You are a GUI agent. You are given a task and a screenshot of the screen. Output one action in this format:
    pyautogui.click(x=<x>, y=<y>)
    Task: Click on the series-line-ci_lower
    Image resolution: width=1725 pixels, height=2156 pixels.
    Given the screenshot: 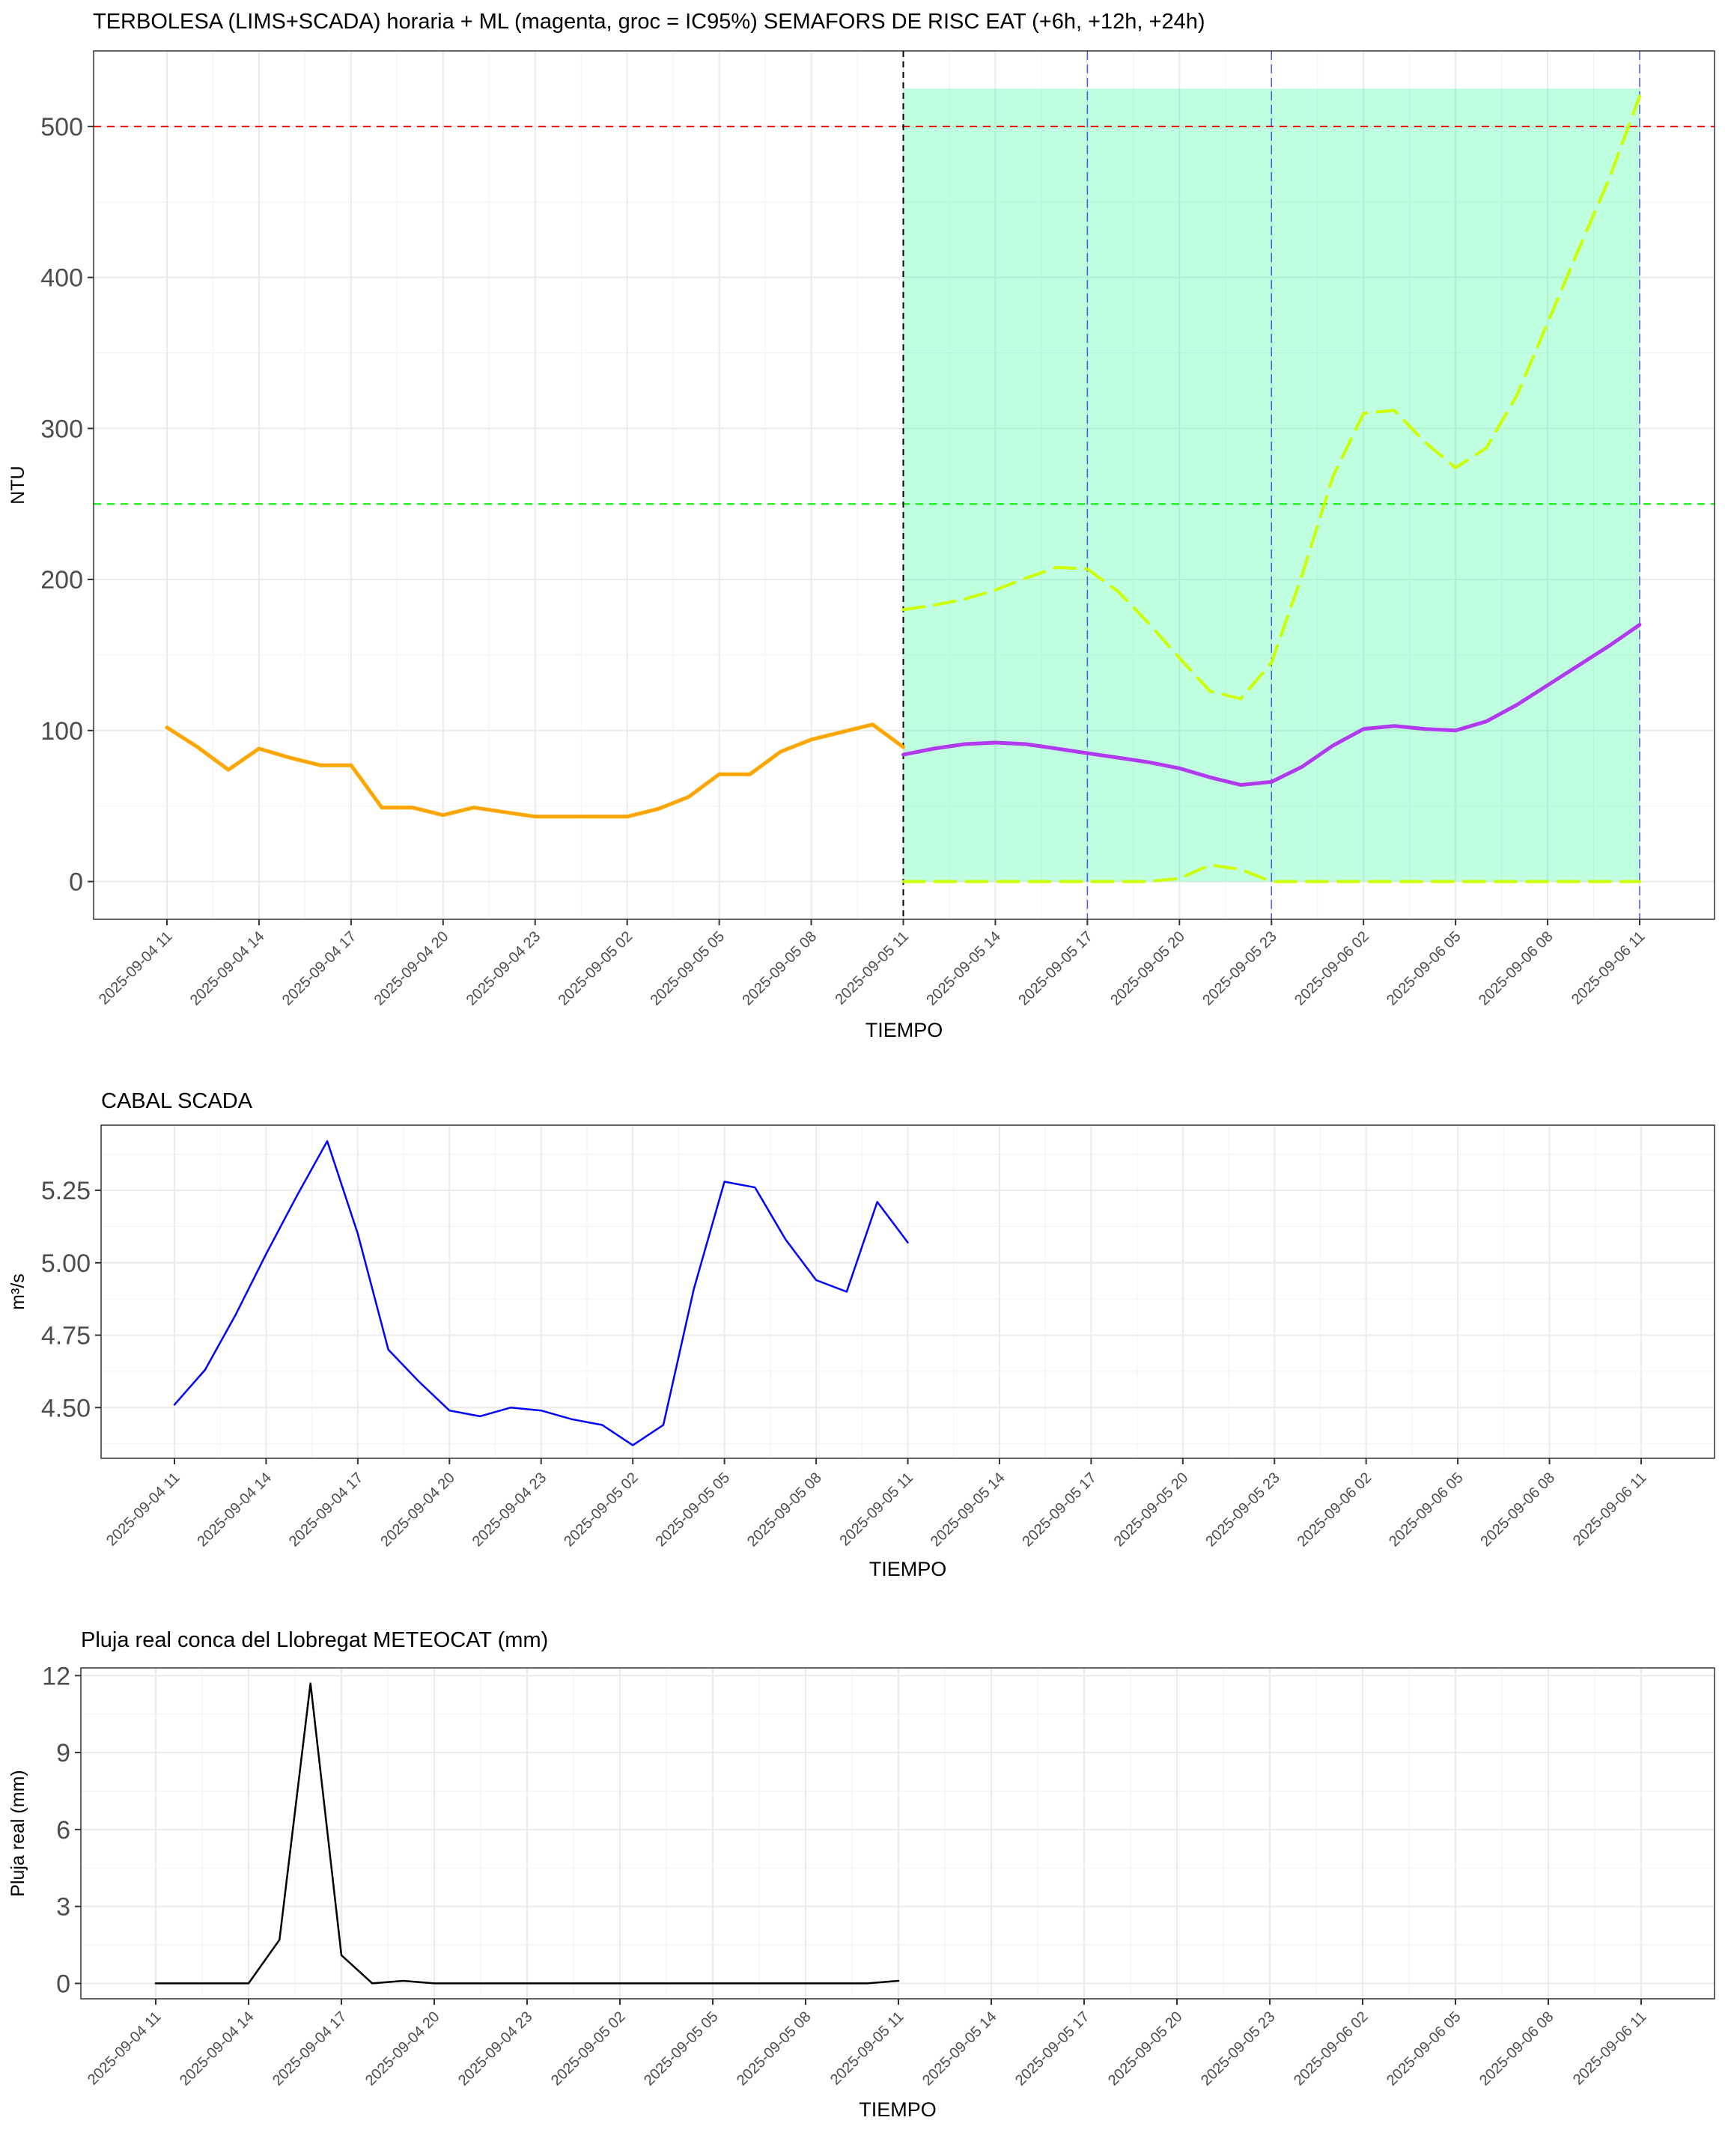 What is the action you would take?
    pyautogui.click(x=1271, y=873)
    